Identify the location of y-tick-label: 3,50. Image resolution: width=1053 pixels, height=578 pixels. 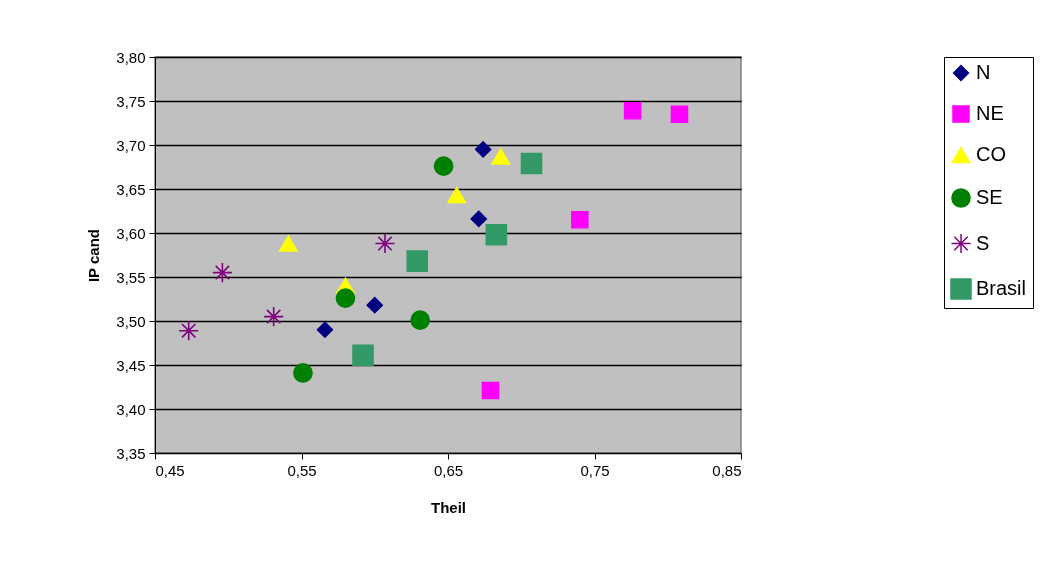
(131, 321).